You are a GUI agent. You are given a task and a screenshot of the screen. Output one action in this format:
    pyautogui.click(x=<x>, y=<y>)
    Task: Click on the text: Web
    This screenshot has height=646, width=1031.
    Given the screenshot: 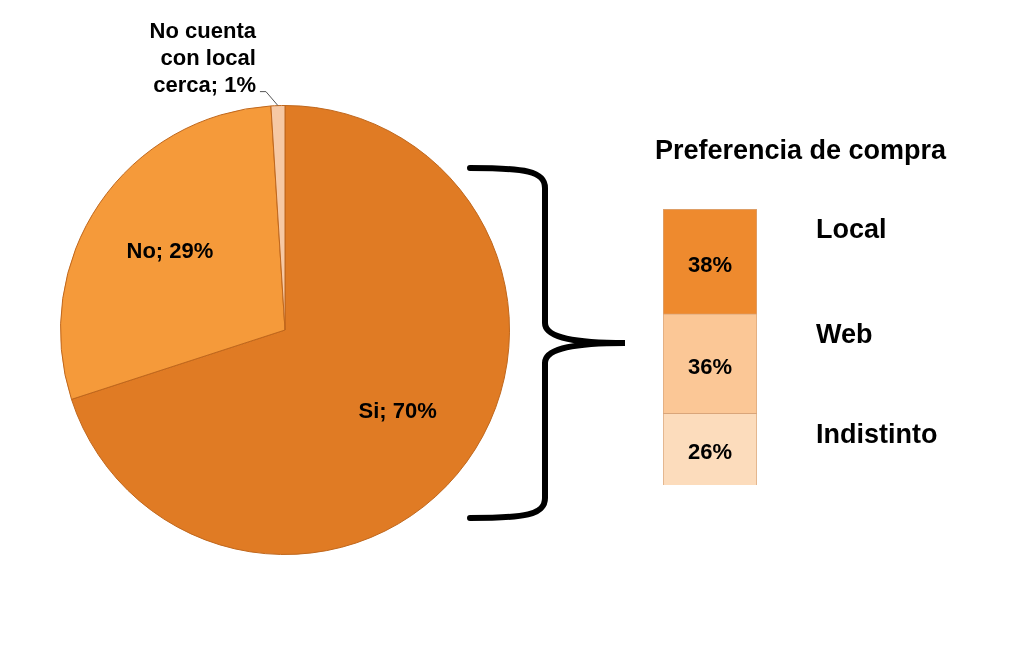 What is the action you would take?
    pyautogui.click(x=844, y=334)
    